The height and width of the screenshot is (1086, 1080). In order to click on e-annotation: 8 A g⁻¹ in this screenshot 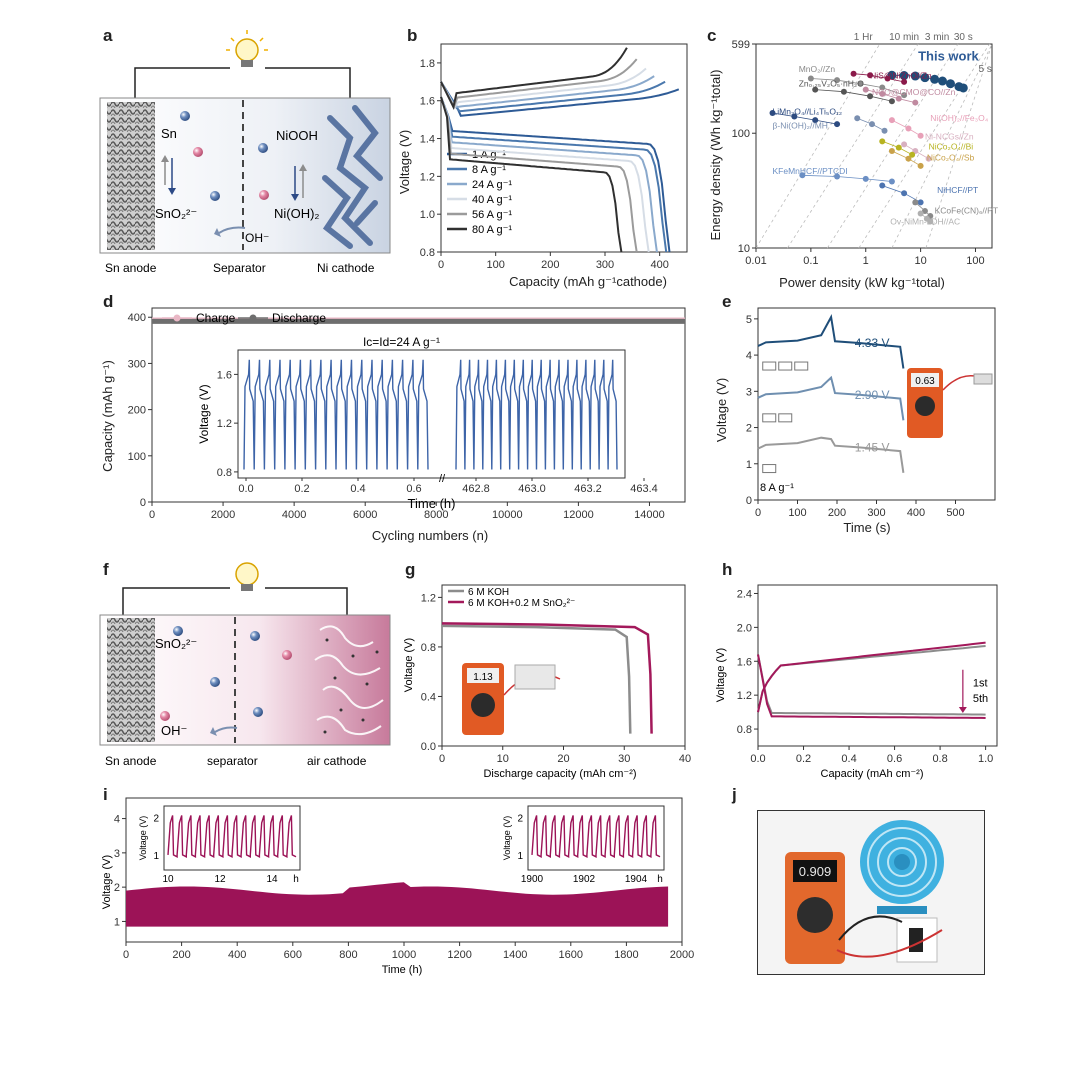, I will do `click(777, 488)`.